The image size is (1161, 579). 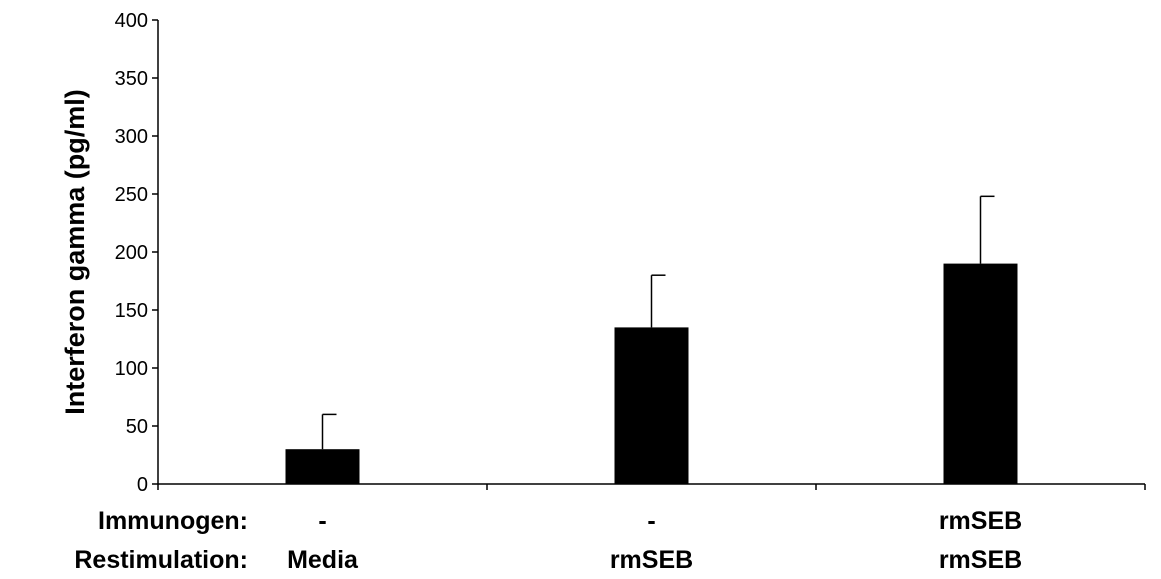 I want to click on x-axis, so click(x=651, y=486).